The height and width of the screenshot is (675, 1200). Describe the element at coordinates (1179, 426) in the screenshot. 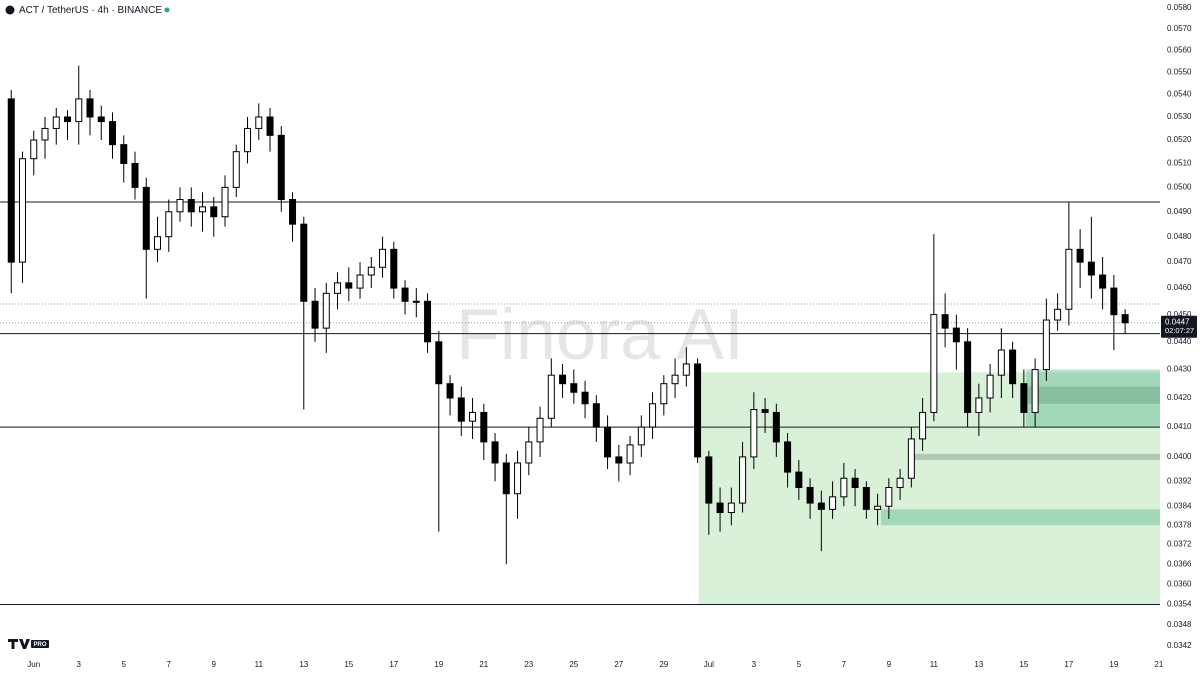

I see `y-tick-label: 0.0410` at that location.